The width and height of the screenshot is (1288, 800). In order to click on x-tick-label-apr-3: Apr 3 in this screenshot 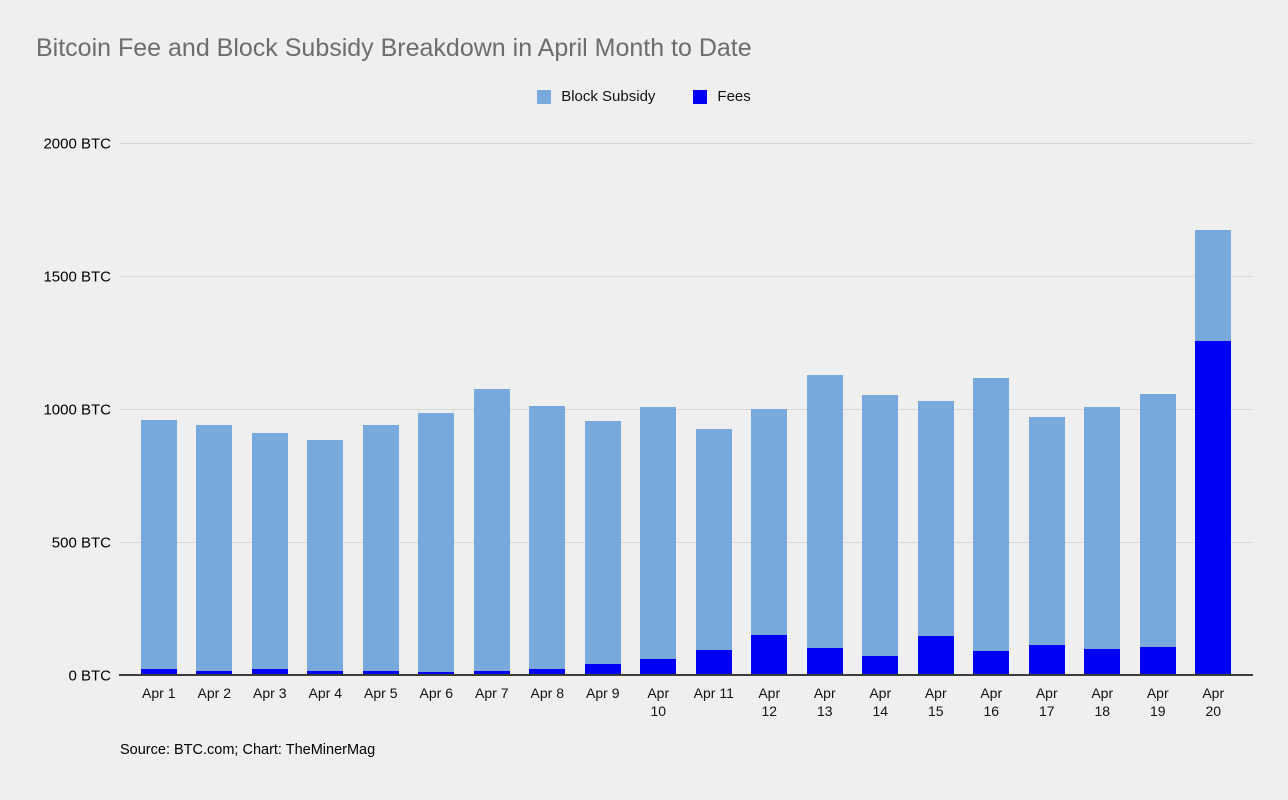, I will do `click(270, 693)`.